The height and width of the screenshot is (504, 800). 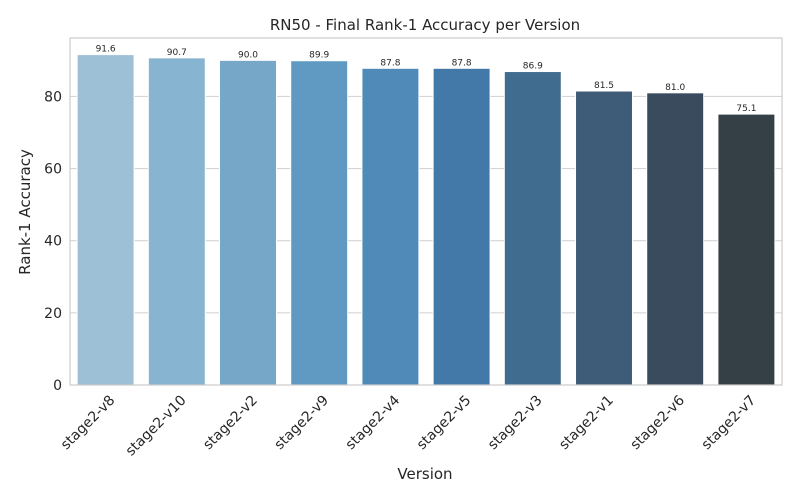 What do you see at coordinates (390, 226) in the screenshot?
I see `bar-stage2-v4` at bounding box center [390, 226].